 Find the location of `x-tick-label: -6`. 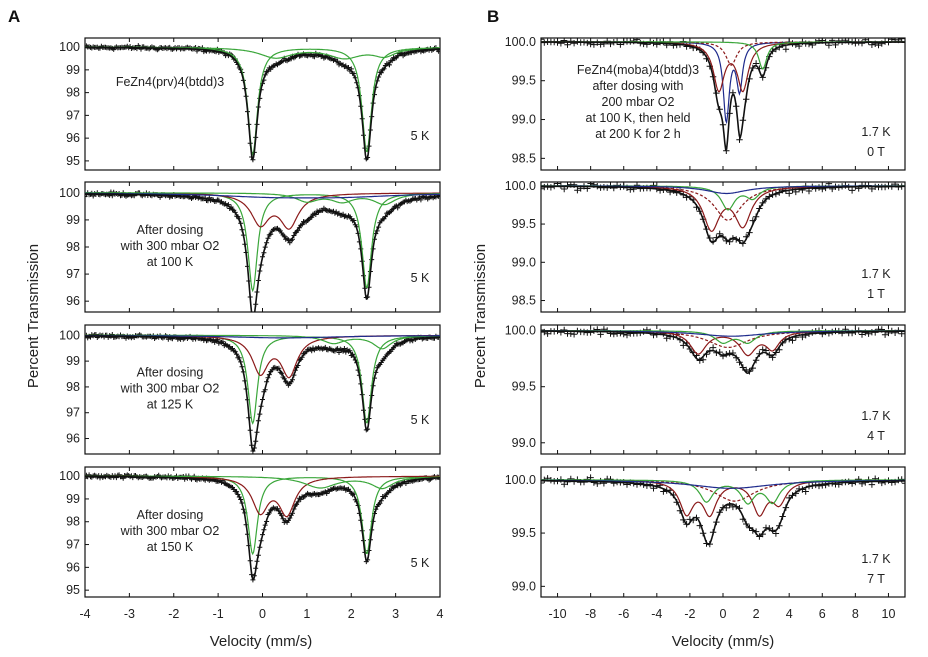

x-tick-label: -6 is located at coordinates (623, 614).